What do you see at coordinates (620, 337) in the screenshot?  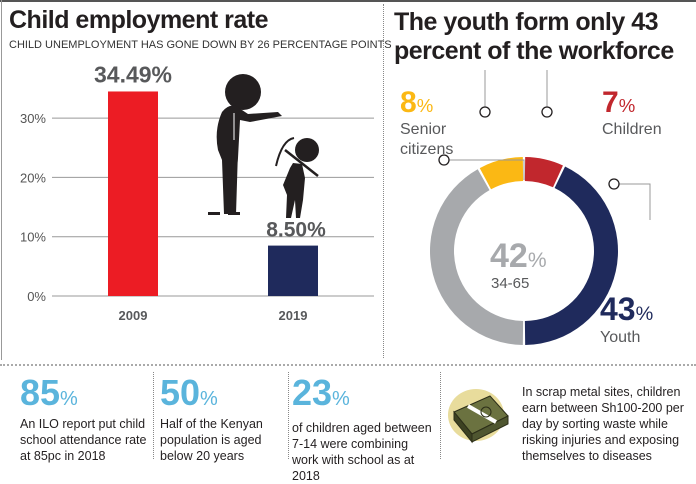 I see `slice-name-label: Youth` at bounding box center [620, 337].